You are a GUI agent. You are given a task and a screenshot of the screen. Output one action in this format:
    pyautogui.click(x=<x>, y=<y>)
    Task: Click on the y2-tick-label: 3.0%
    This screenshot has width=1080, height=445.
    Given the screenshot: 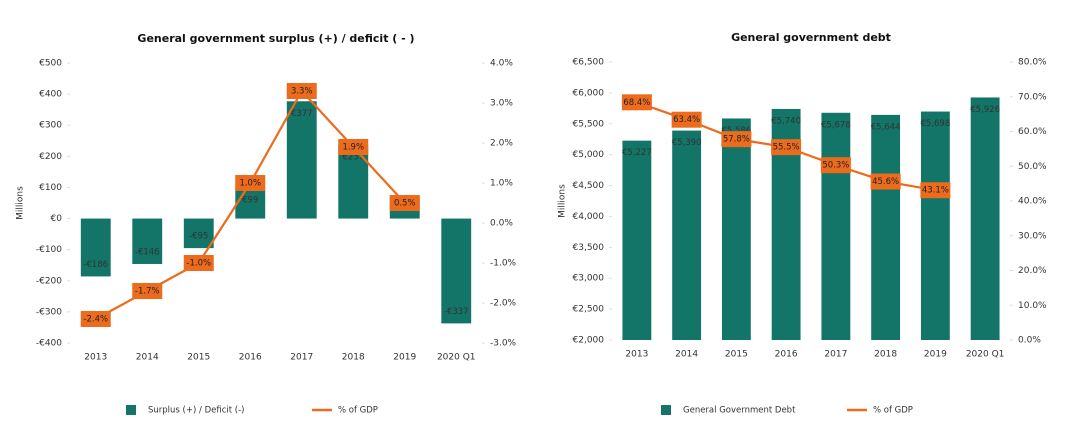 What is the action you would take?
    pyautogui.click(x=501, y=104)
    